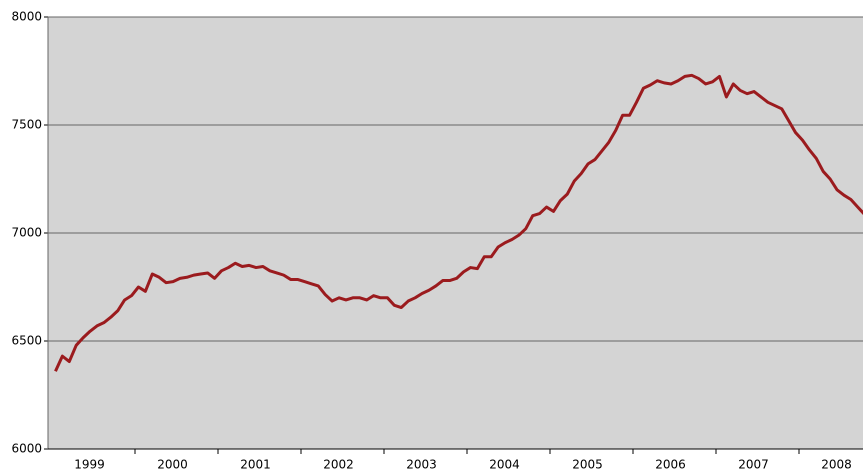 The height and width of the screenshot is (472, 863). Describe the element at coordinates (753, 465) in the screenshot. I see `x-tick-label: 2007` at that location.